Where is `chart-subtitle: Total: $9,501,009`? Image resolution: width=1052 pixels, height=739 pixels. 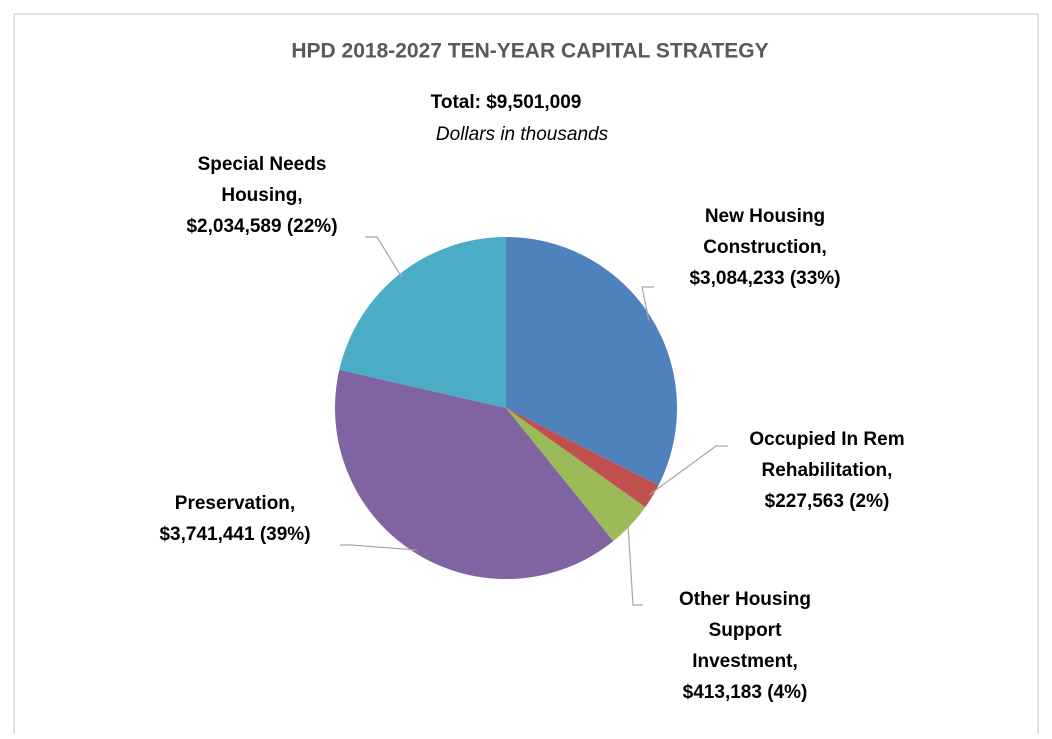 chart-subtitle: Total: $9,501,009 is located at coordinates (506, 102).